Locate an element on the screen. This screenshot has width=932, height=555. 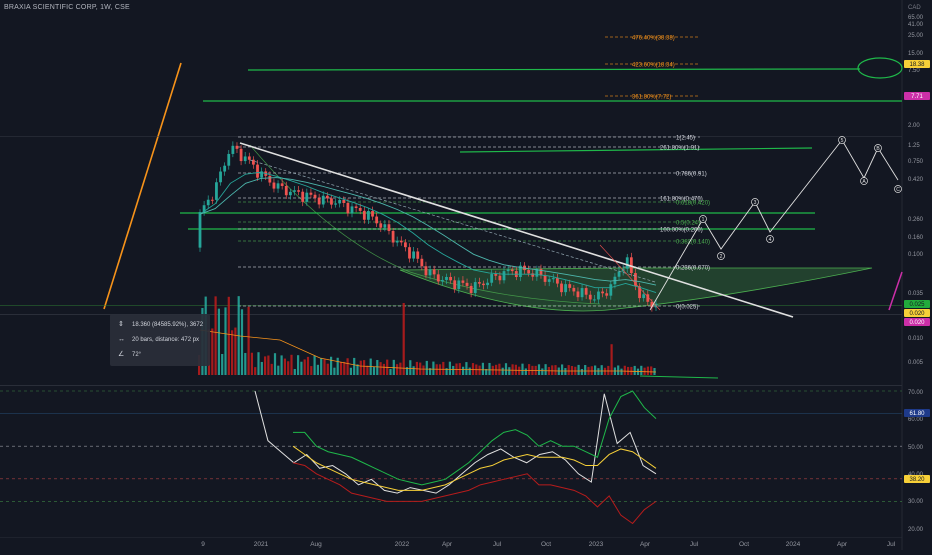
time-axis-tick: 2024 is located at coordinates (793, 544).